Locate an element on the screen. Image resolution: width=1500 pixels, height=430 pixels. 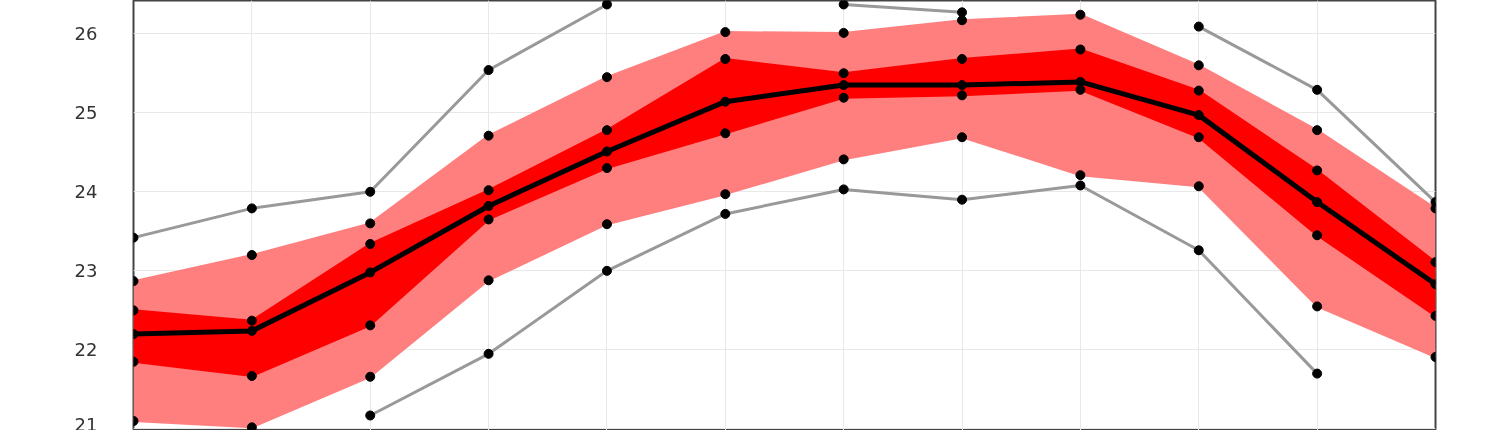
y-tick-label: 23 is located at coordinates (86, 271).